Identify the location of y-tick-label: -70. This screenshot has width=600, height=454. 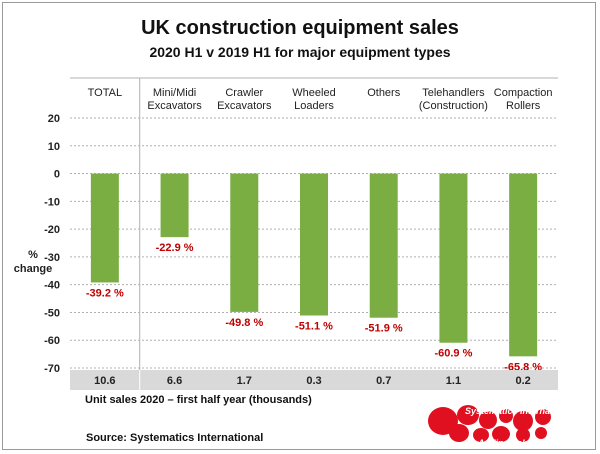
(52, 369).